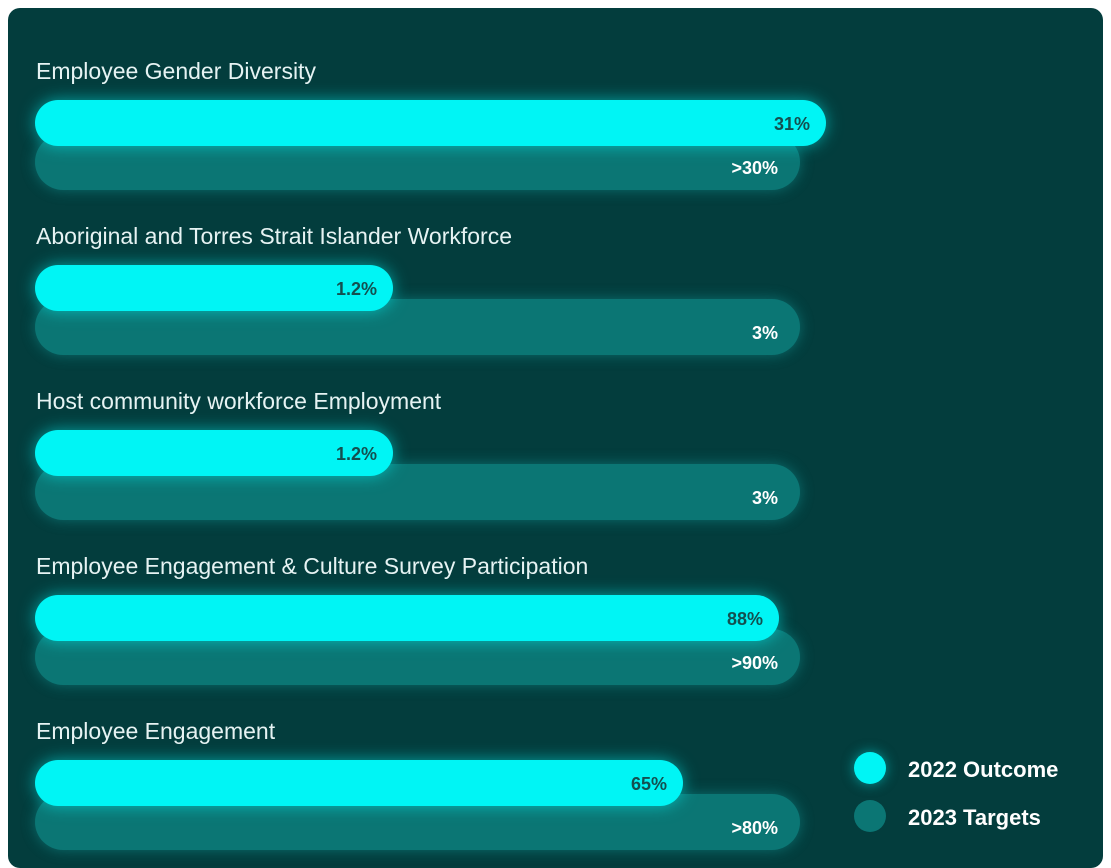 Image resolution: width=1111 pixels, height=868 pixels. Describe the element at coordinates (744, 619) in the screenshot. I see `outcome-label: 88%` at that location.